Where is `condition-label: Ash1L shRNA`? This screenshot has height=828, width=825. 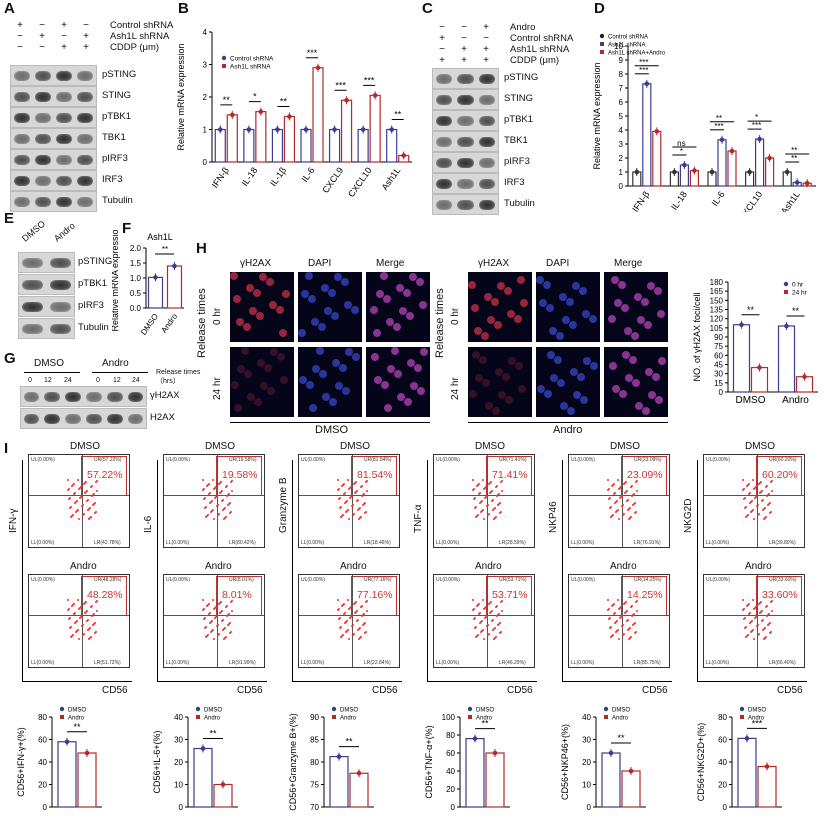 condition-label: Ash1L shRNA is located at coordinates (540, 49).